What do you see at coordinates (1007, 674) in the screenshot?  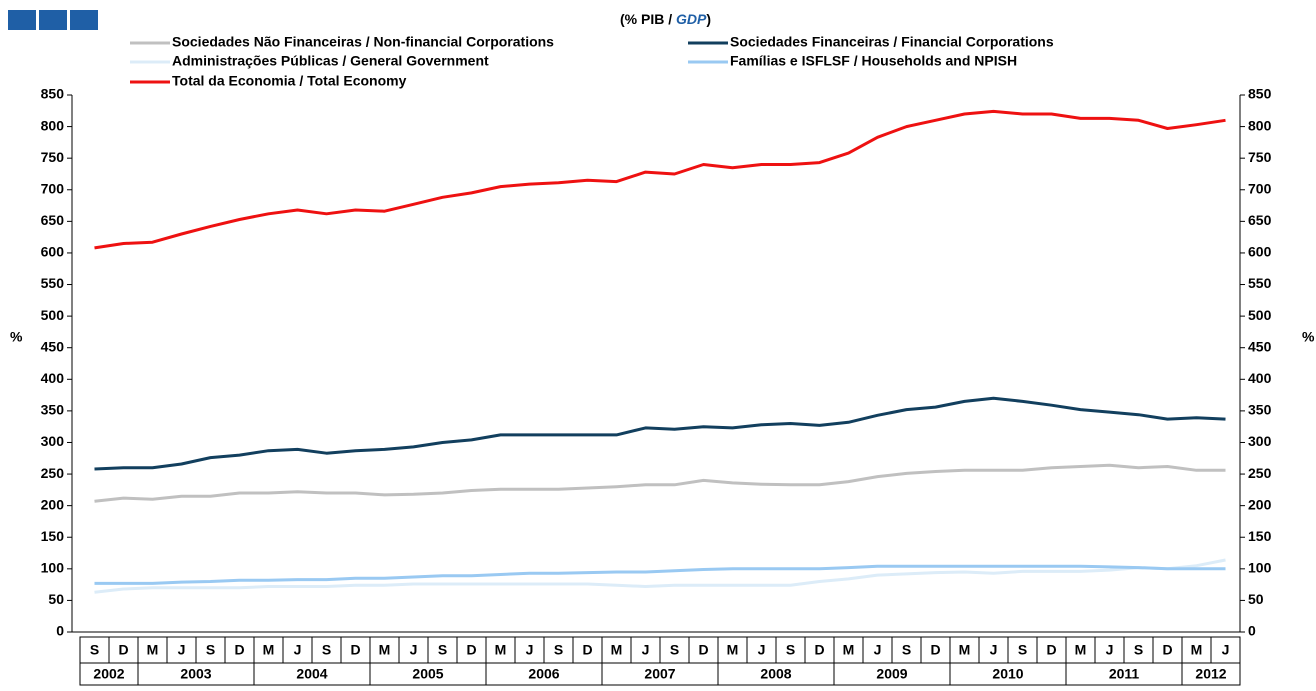 I see `year-label: 2010` at bounding box center [1007, 674].